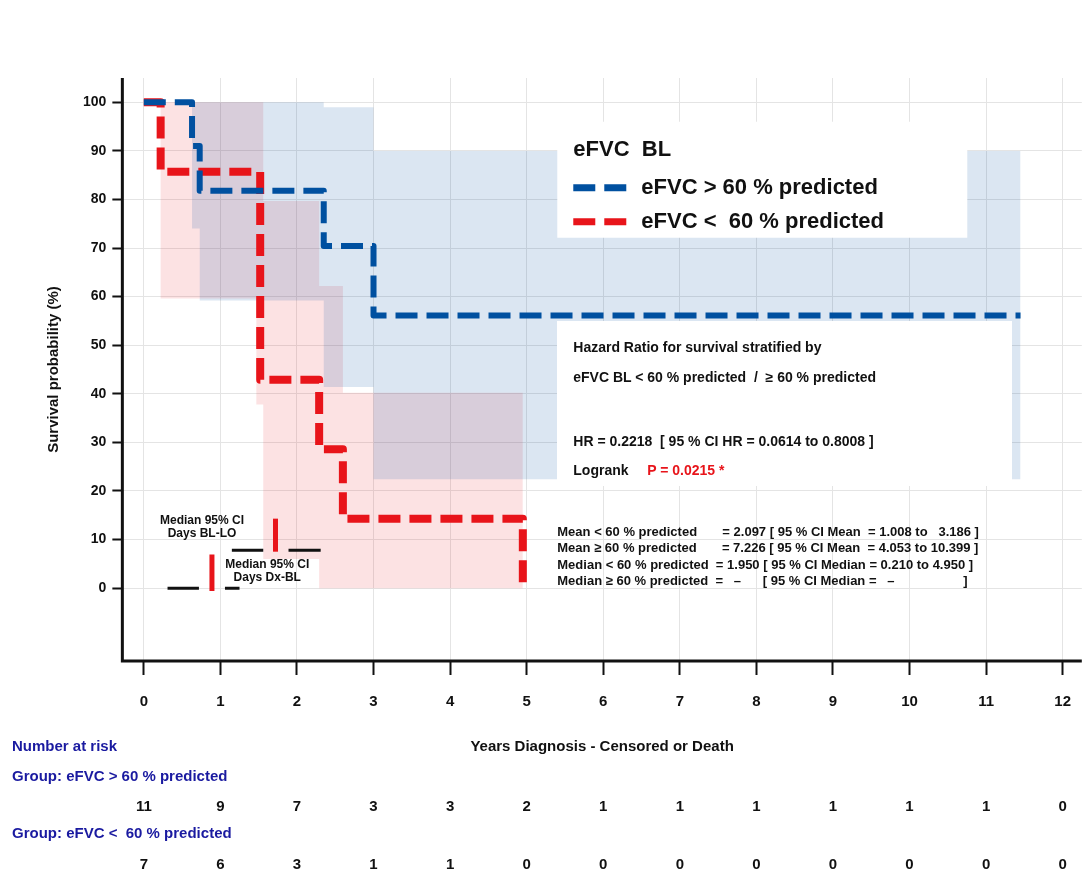 The width and height of the screenshot is (1089, 877). I want to click on legend-label: eFVC < 60 % predicted, so click(762, 220).